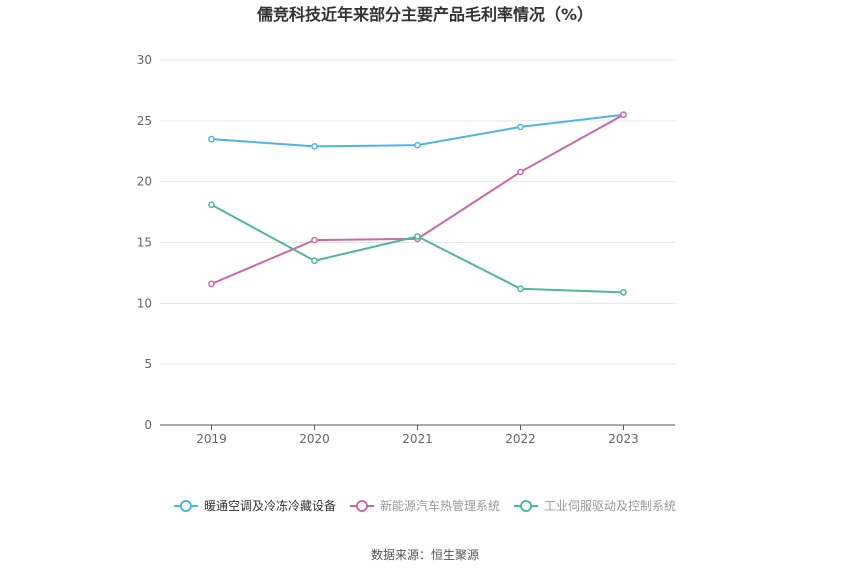  What do you see at coordinates (440, 505) in the screenshot?
I see `legend-label: 新能源汽车热管理系统` at bounding box center [440, 505].